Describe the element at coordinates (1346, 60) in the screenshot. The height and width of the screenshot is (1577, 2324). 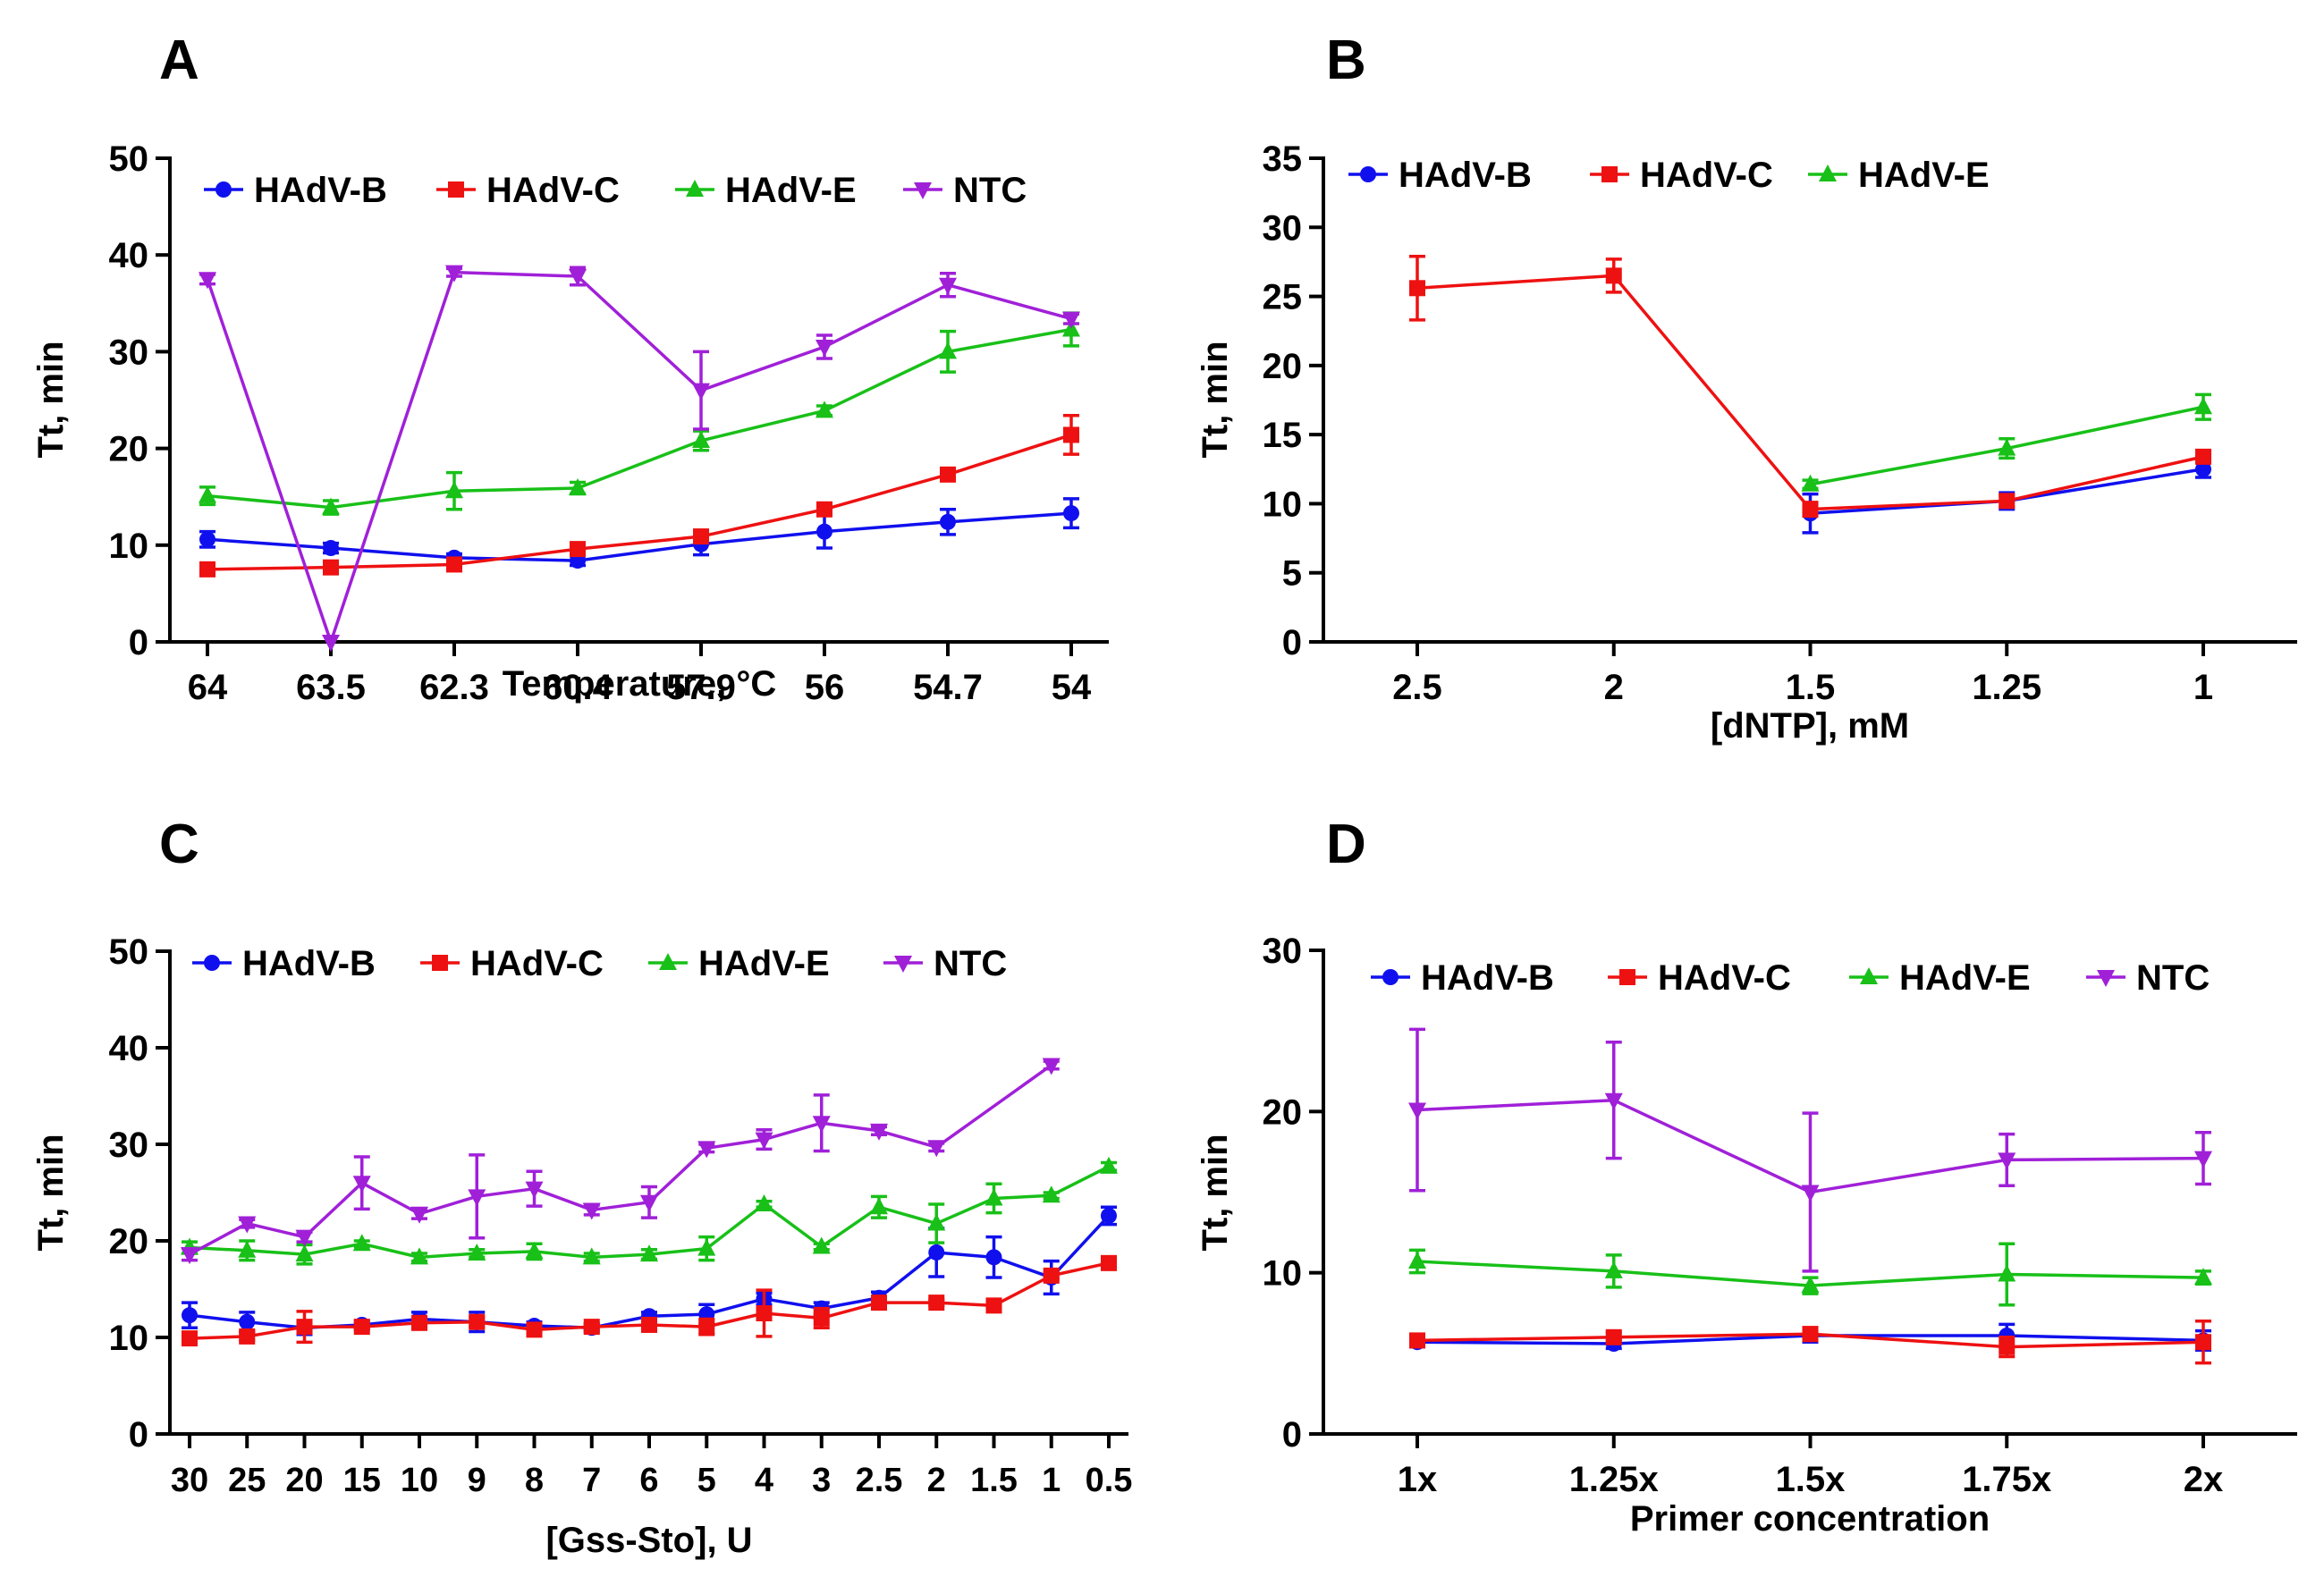
I see `panel-letter-b: B` at that location.